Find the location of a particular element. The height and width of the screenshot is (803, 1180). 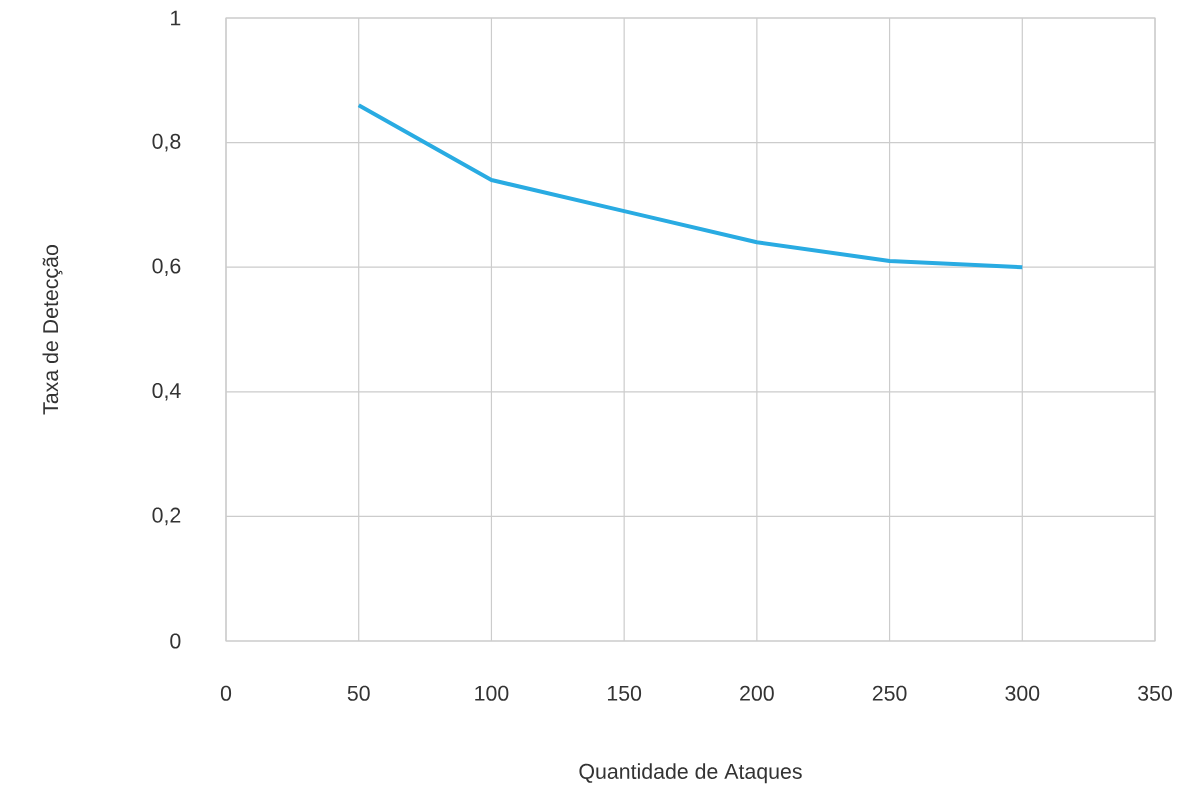

y-tick-label: 0,4 is located at coordinates (166, 391).